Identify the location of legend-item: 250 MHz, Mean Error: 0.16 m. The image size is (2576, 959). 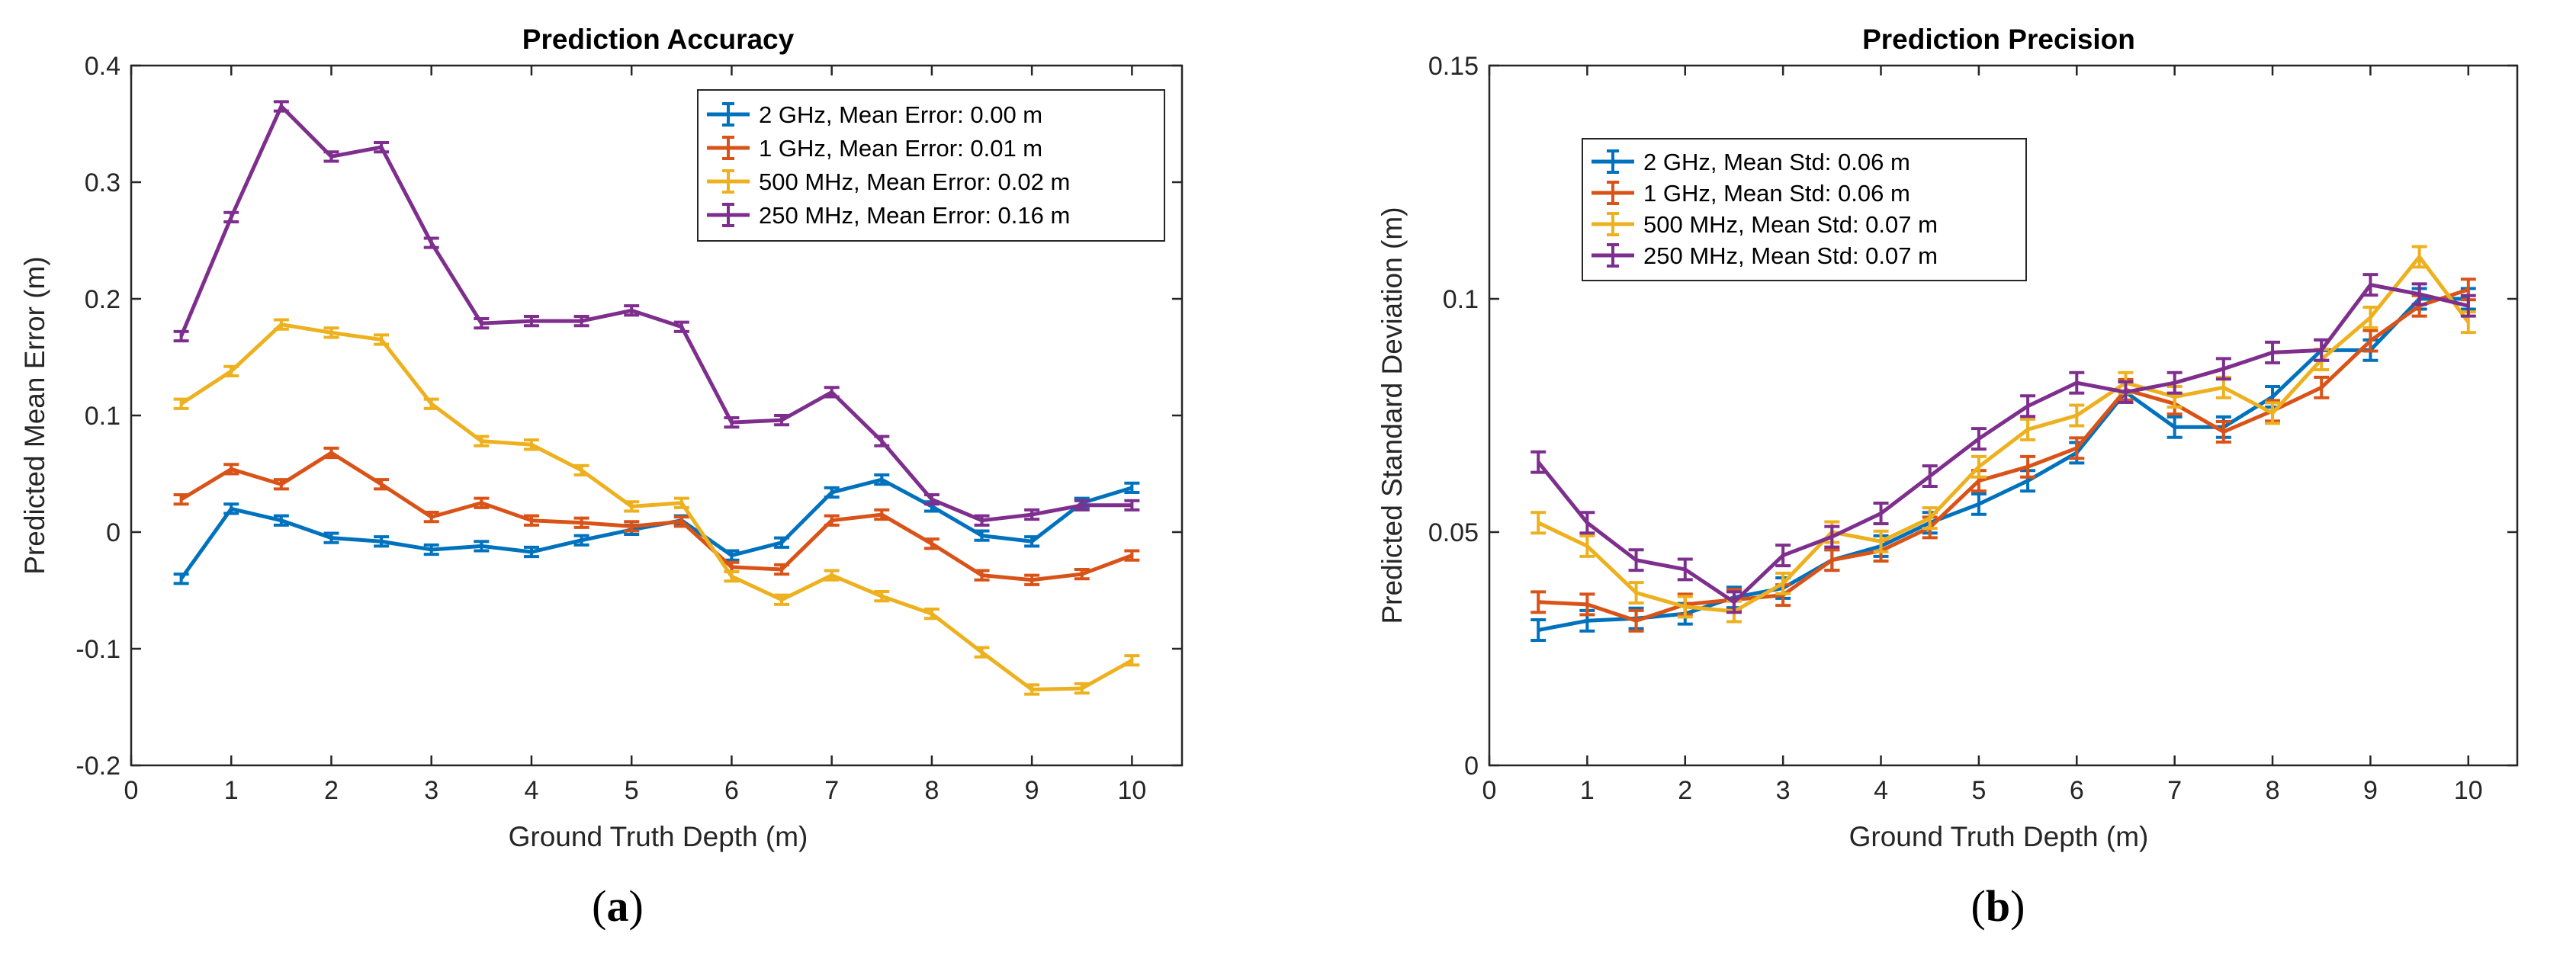
(888, 215).